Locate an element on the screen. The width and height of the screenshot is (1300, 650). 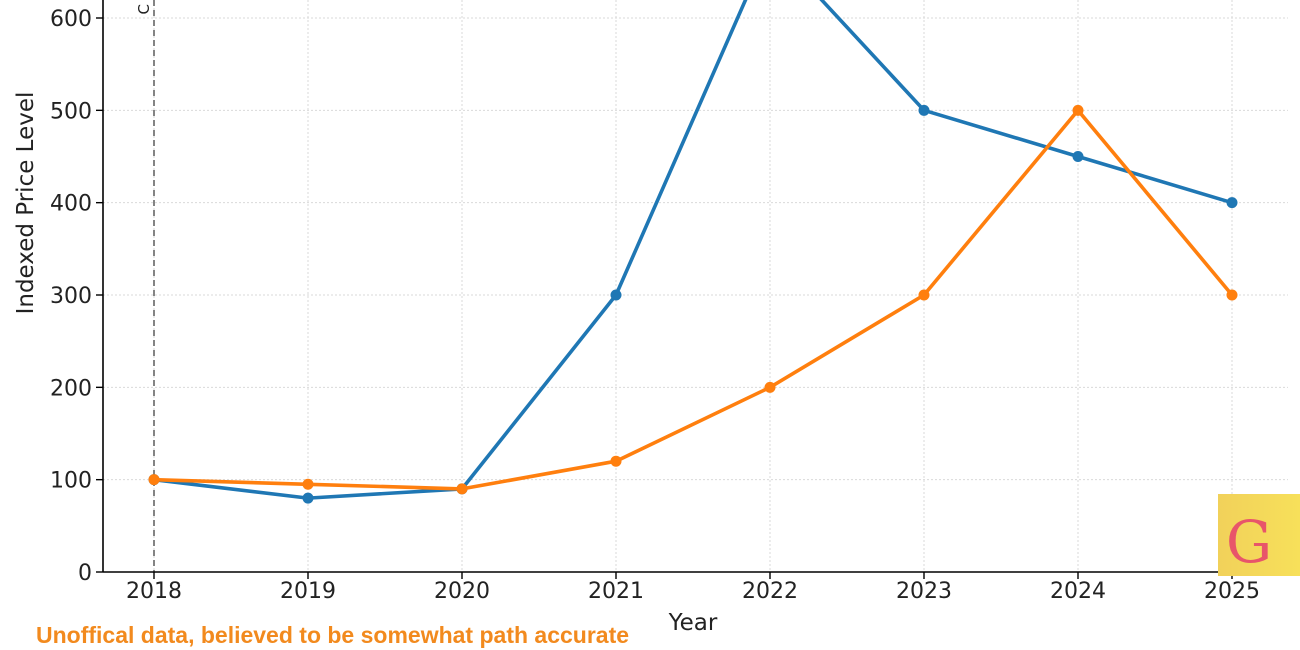
x-tick-label: 2022 is located at coordinates (770, 591).